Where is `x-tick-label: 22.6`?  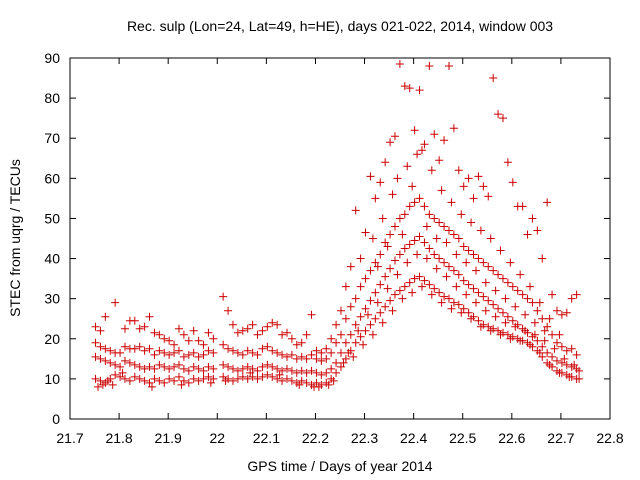
x-tick-label: 22.6 is located at coordinates (511, 438).